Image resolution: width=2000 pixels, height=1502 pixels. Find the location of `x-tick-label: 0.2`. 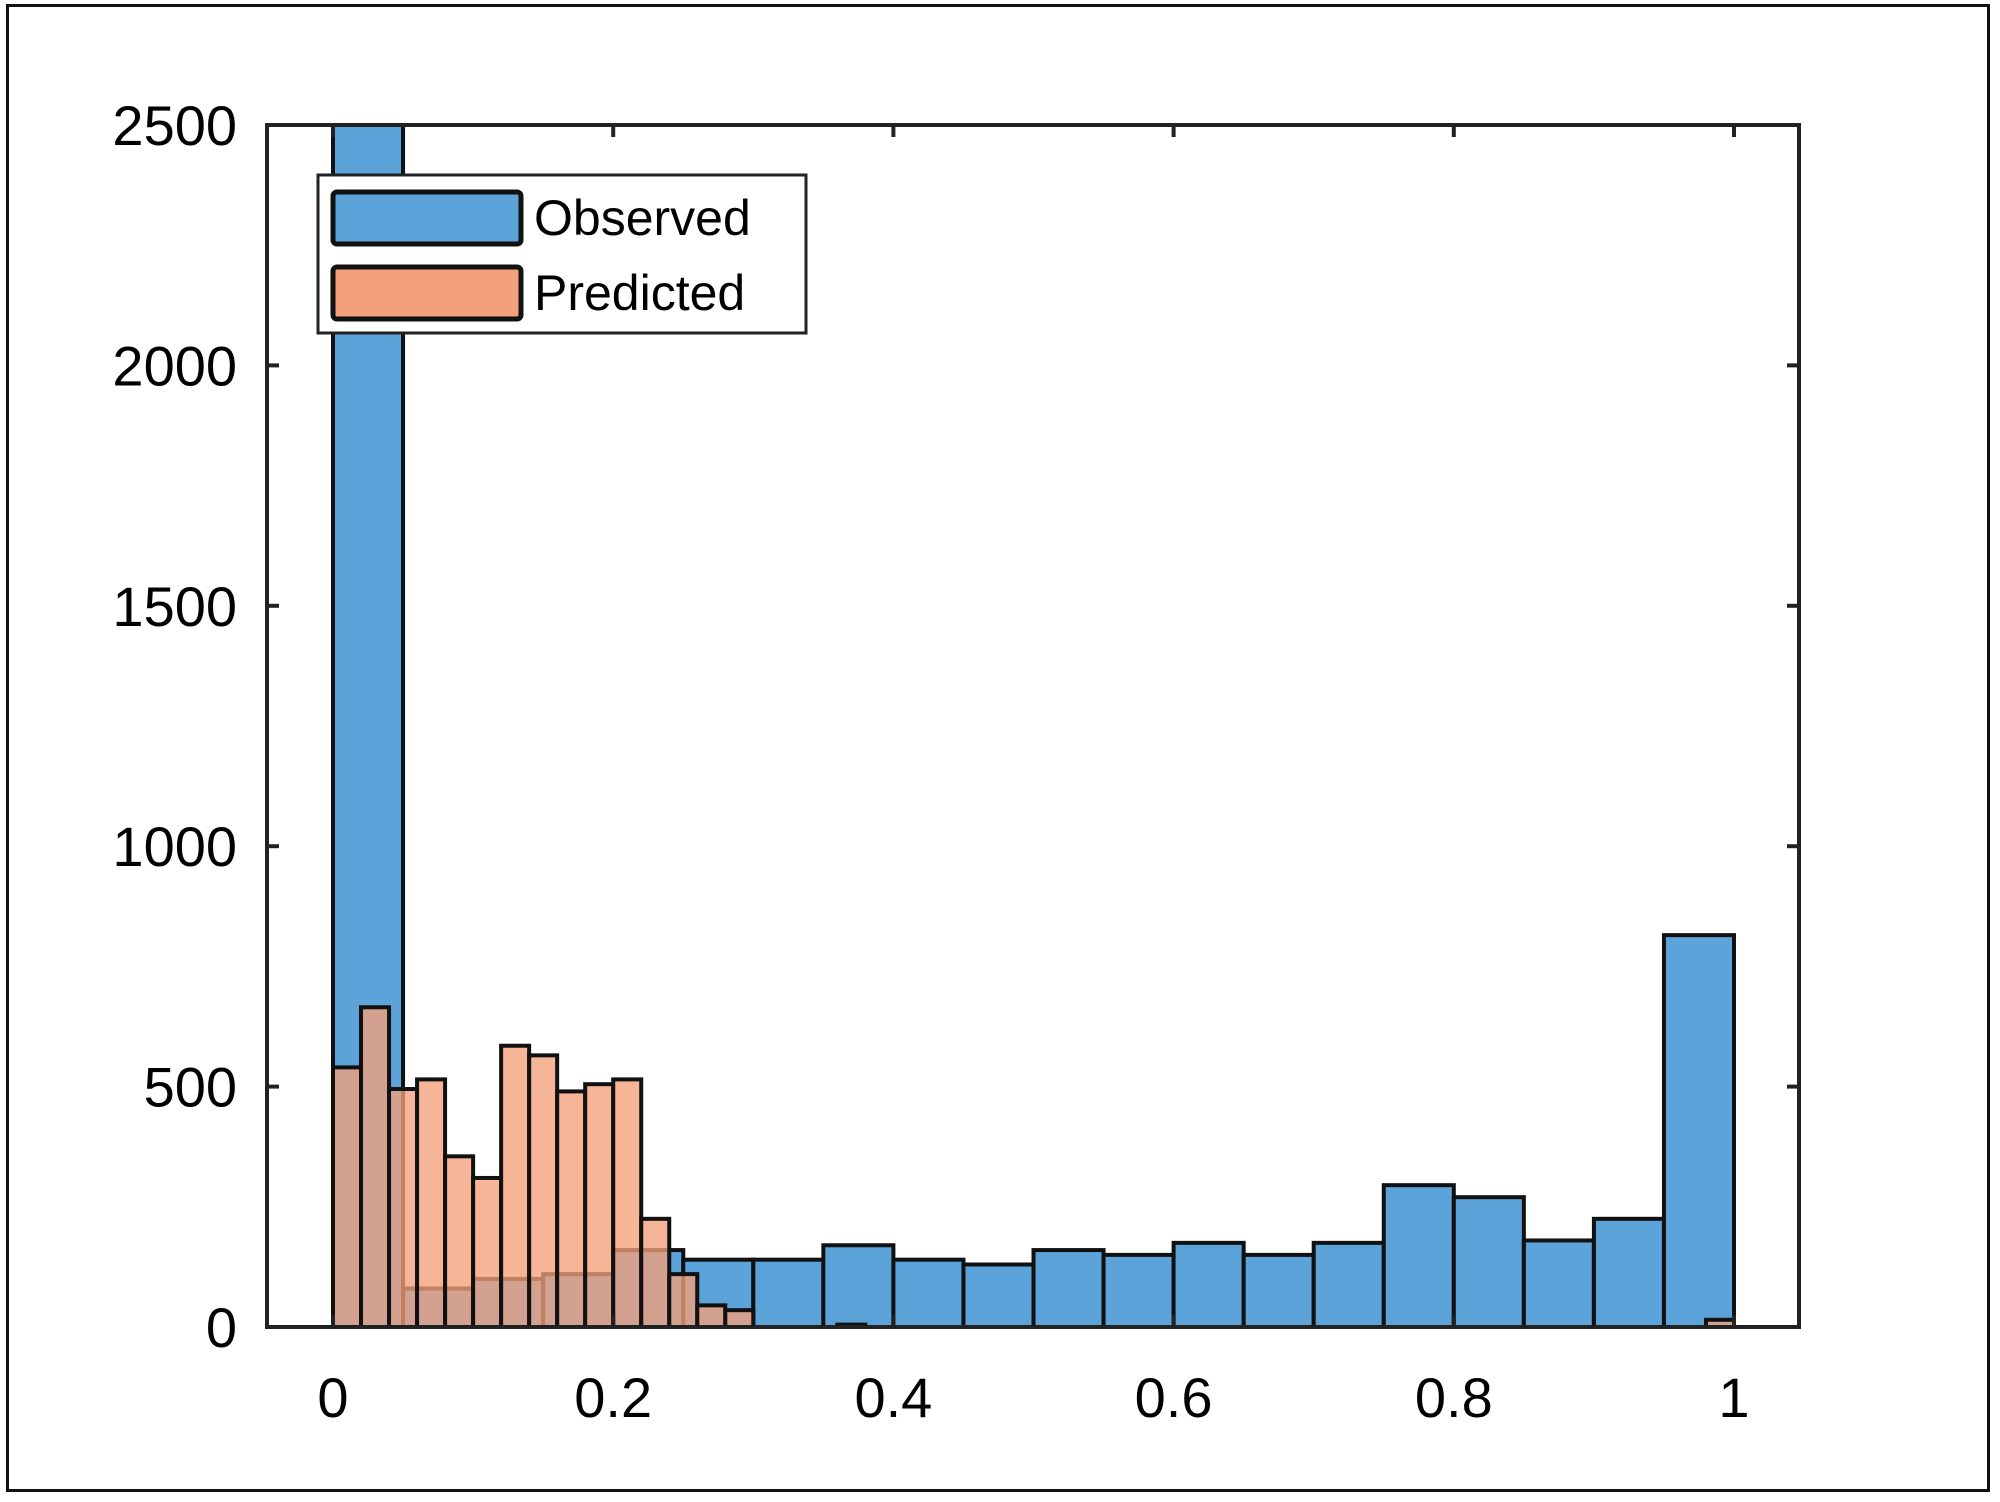

x-tick-label: 0.2 is located at coordinates (613, 1397).